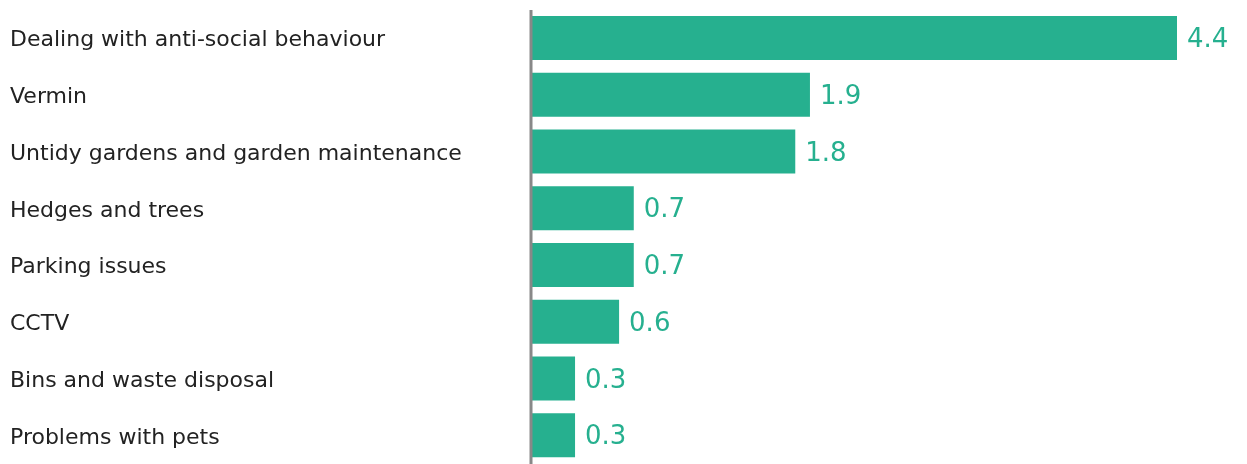 The image size is (1247, 464). What do you see at coordinates (40, 323) in the screenshot?
I see `y-tick-label: CCTV` at bounding box center [40, 323].